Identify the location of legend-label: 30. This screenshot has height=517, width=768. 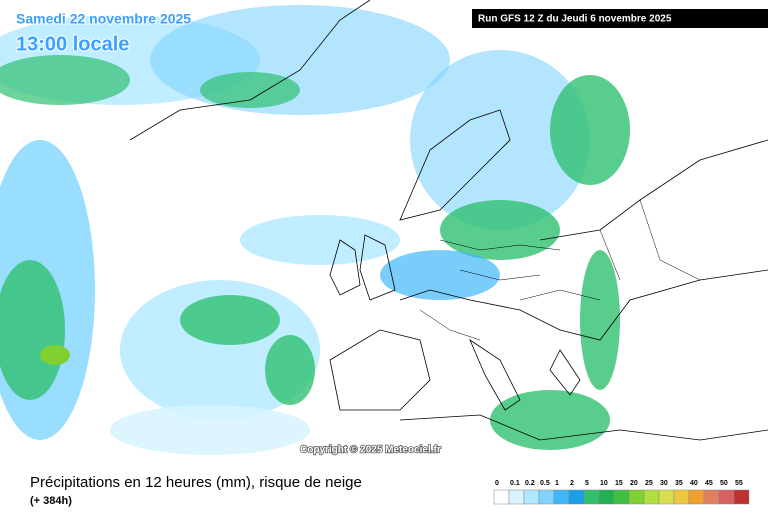
(664, 483).